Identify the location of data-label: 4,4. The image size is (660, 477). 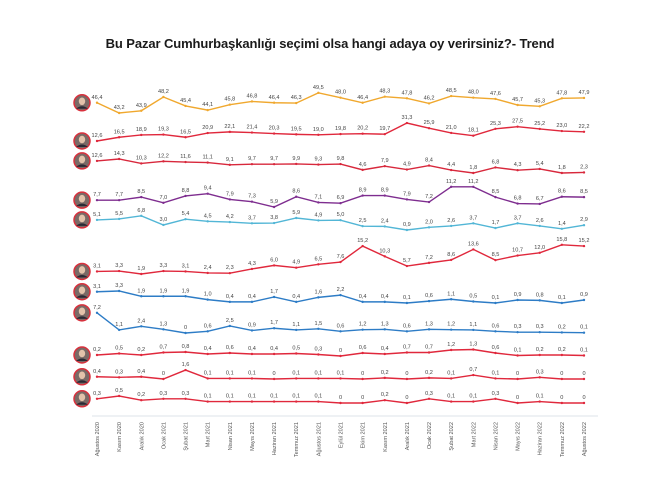
(451, 165).